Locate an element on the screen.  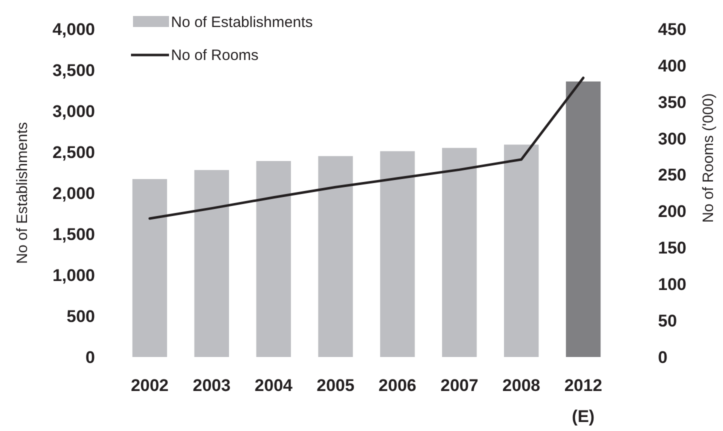
x-tick-label: 2005 is located at coordinates (335, 385).